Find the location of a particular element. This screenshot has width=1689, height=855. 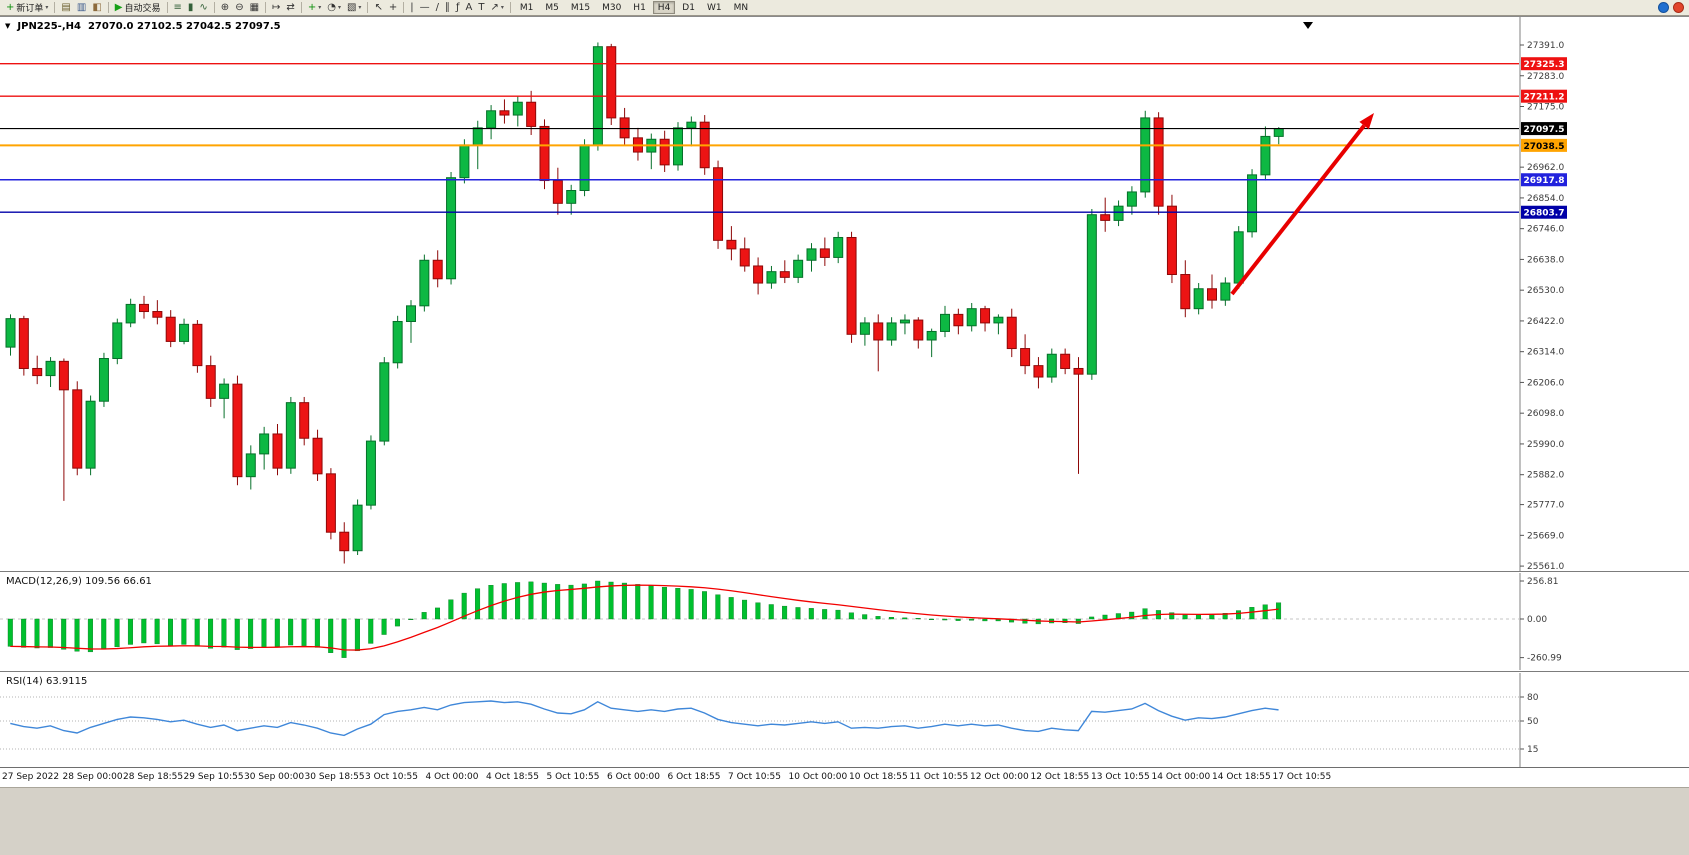

horizontal-line-button: — is located at coordinates (425, 8).